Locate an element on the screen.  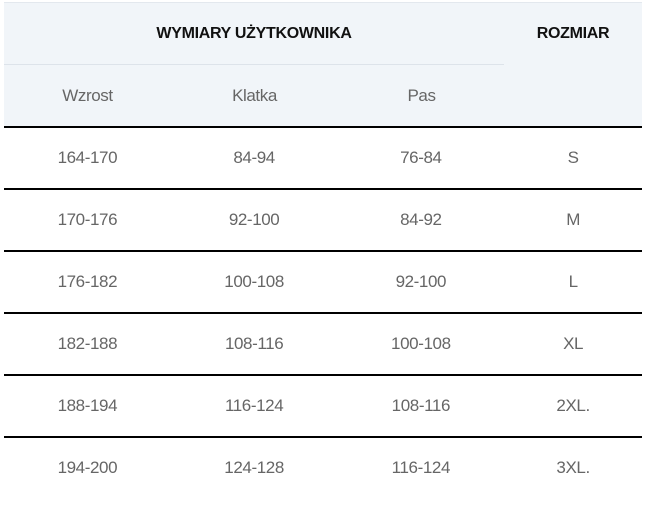
chest-cell: 92-100 is located at coordinates (254, 219).